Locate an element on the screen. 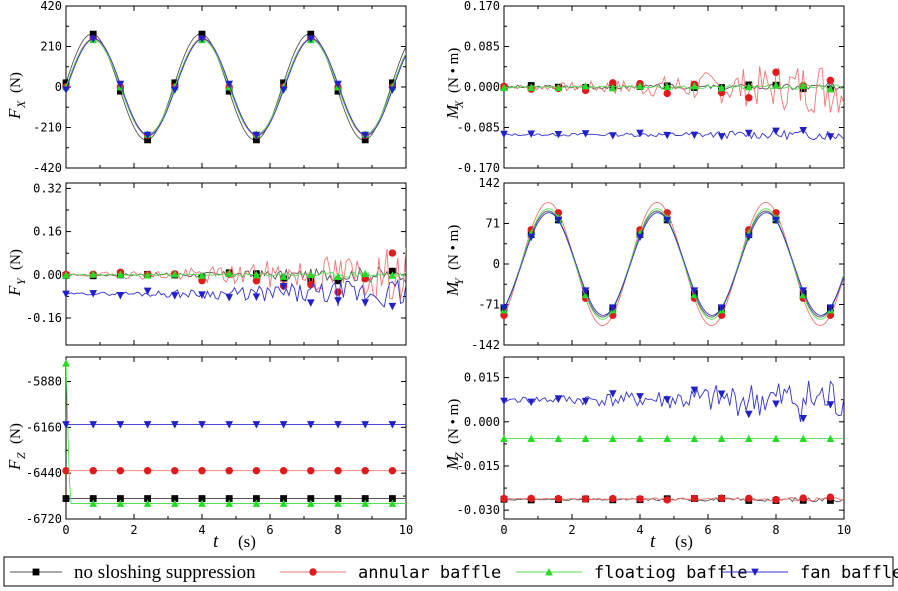 This screenshot has height=591, width=898. x-tick-label: 8 is located at coordinates (337, 530).